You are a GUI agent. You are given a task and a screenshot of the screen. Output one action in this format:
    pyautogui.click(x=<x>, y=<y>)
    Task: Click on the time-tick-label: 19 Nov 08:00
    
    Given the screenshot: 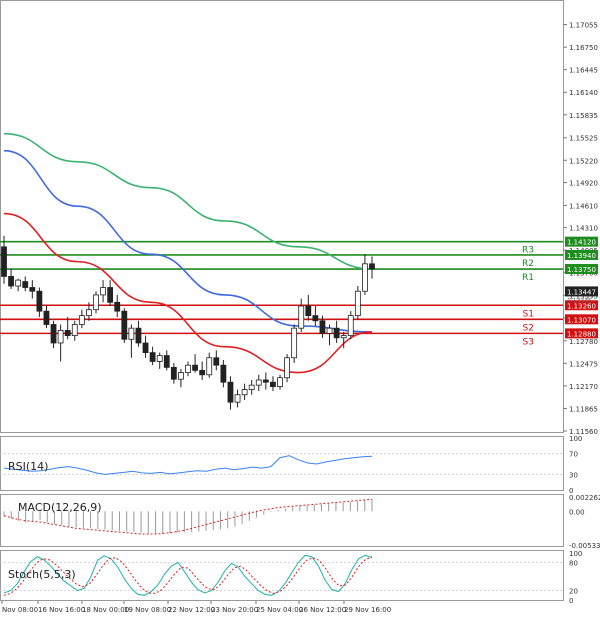 What is the action you would take?
    pyautogui.click(x=147, y=610)
    